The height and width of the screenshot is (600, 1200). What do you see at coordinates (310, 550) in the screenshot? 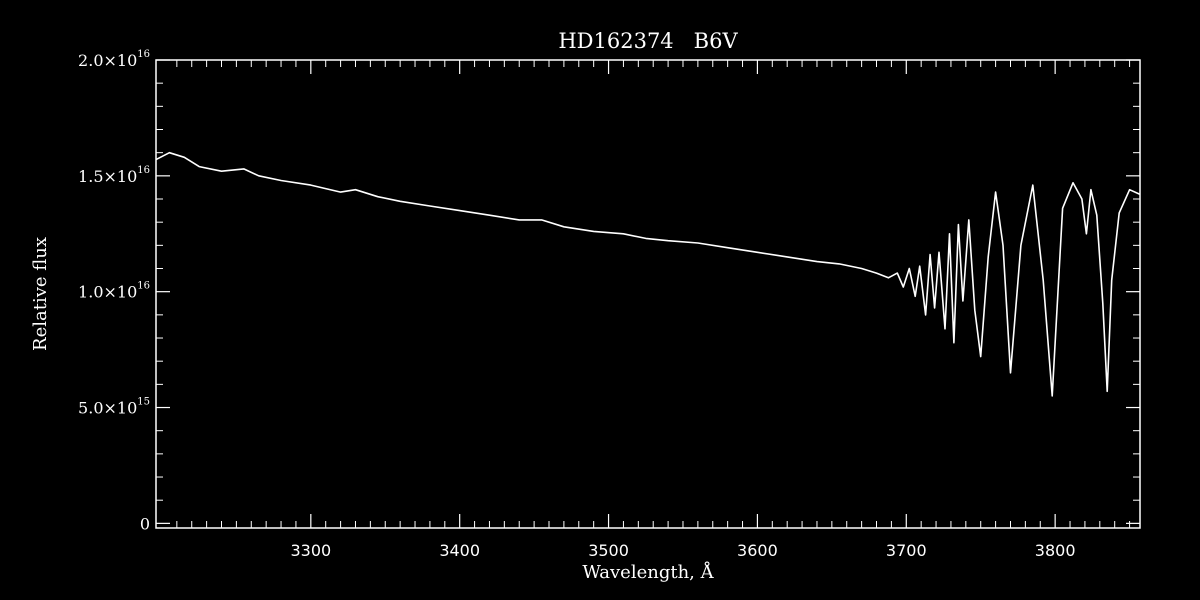
I see `x-tick-label: 3300` at bounding box center [310, 550].